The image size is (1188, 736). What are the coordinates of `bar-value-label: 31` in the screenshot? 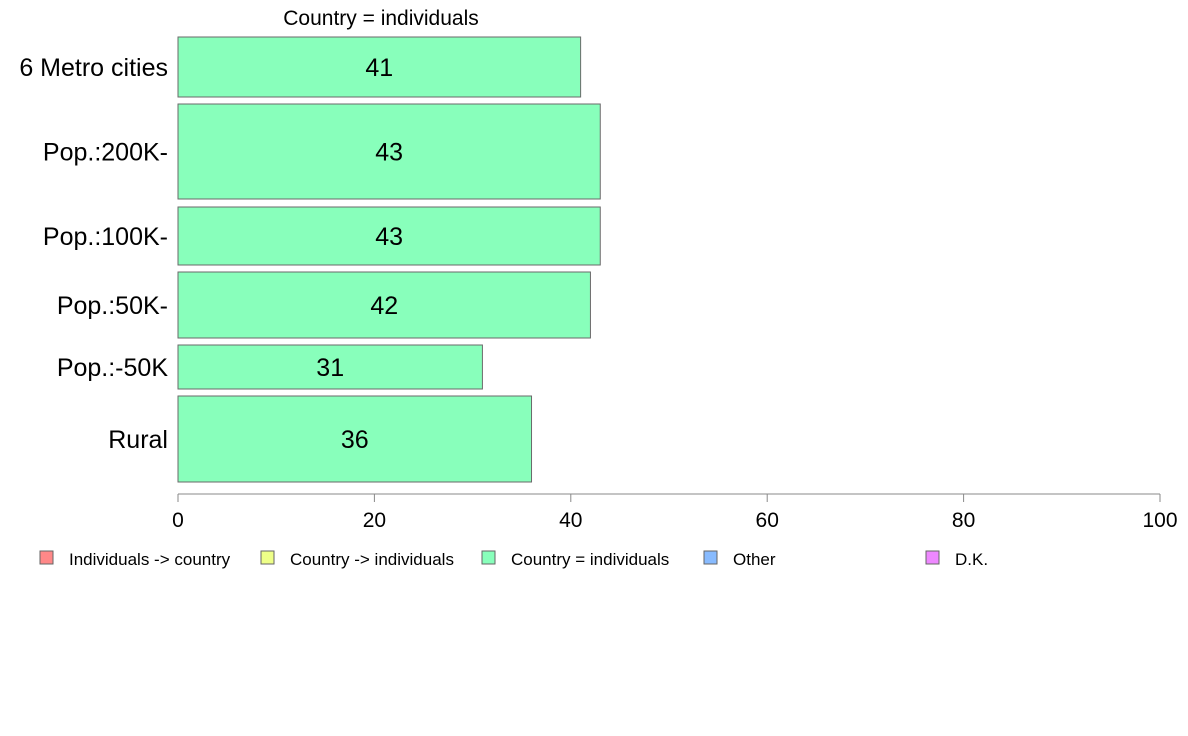 It's located at (330, 368).